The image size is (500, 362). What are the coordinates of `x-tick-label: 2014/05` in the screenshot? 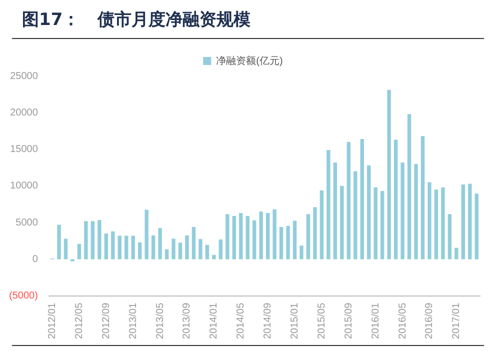 It's located at (241, 321).